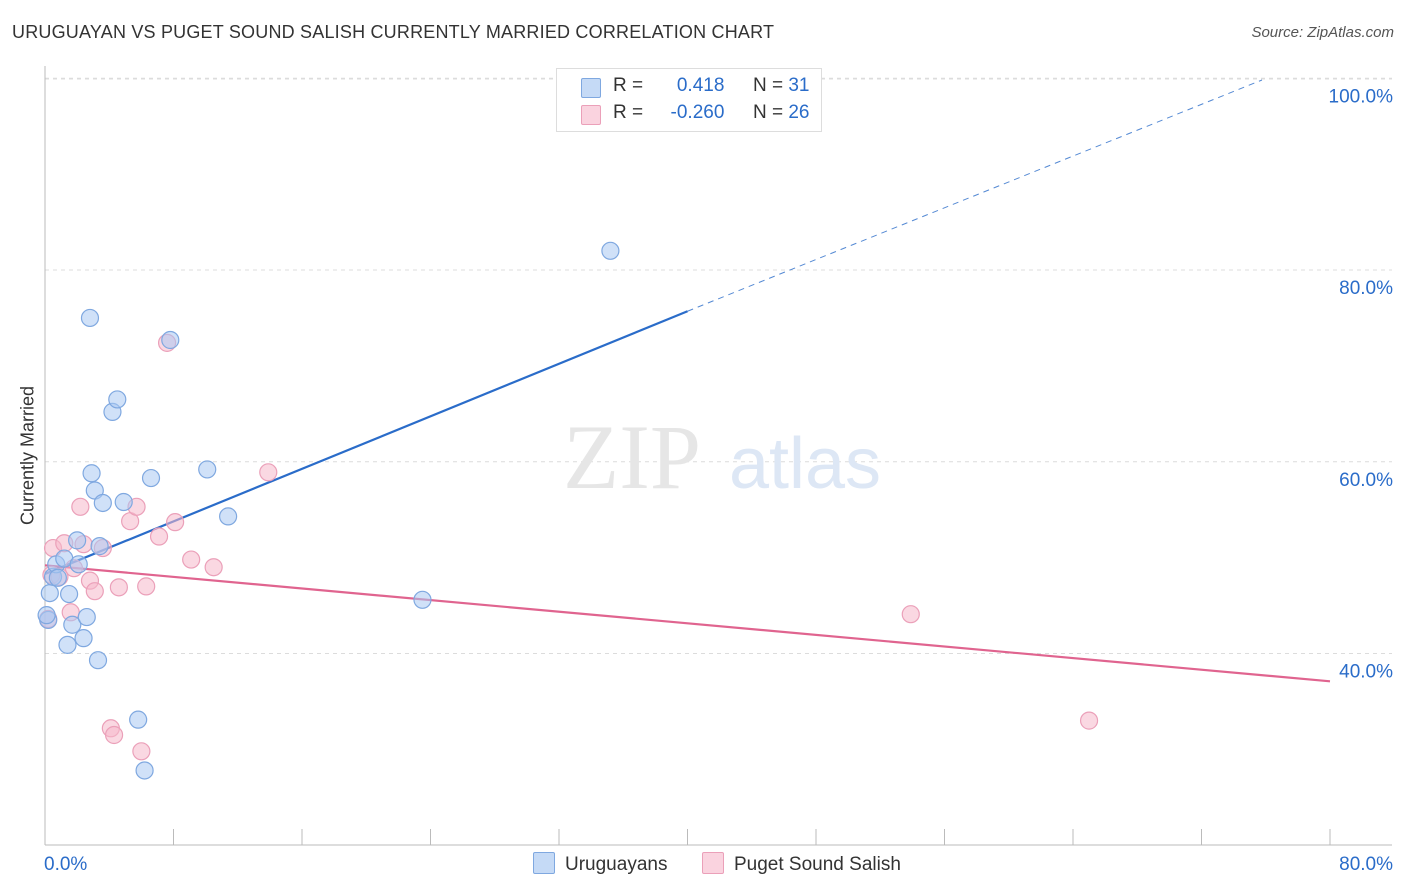  What do you see at coordinates (366, 442) in the screenshot?
I see `trend-line-uruguayans` at bounding box center [366, 442].